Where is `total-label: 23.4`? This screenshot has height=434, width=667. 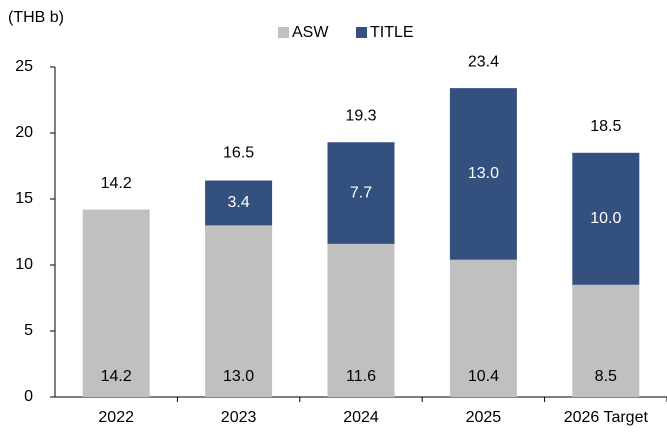
total-label: 23.4 is located at coordinates (483, 61).